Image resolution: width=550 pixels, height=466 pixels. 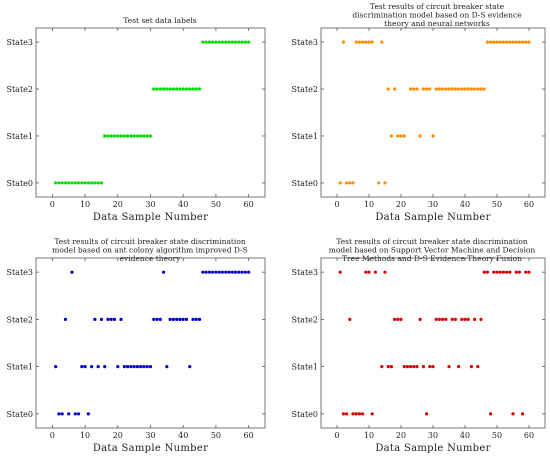 I want to click on panel-2-y-tick-label-state2: State2, so click(x=304, y=89).